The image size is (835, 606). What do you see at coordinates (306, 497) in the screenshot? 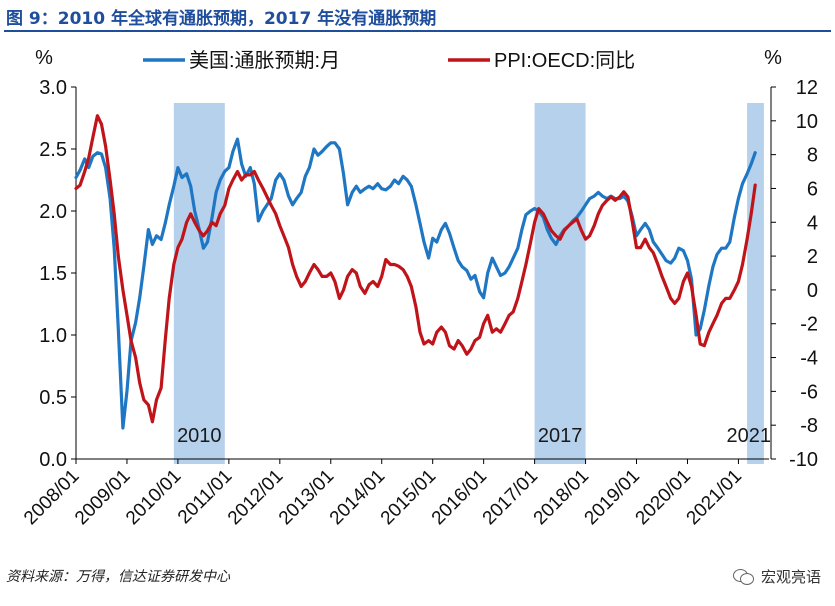
I see `x-tick-label: 2013/01` at bounding box center [306, 497].